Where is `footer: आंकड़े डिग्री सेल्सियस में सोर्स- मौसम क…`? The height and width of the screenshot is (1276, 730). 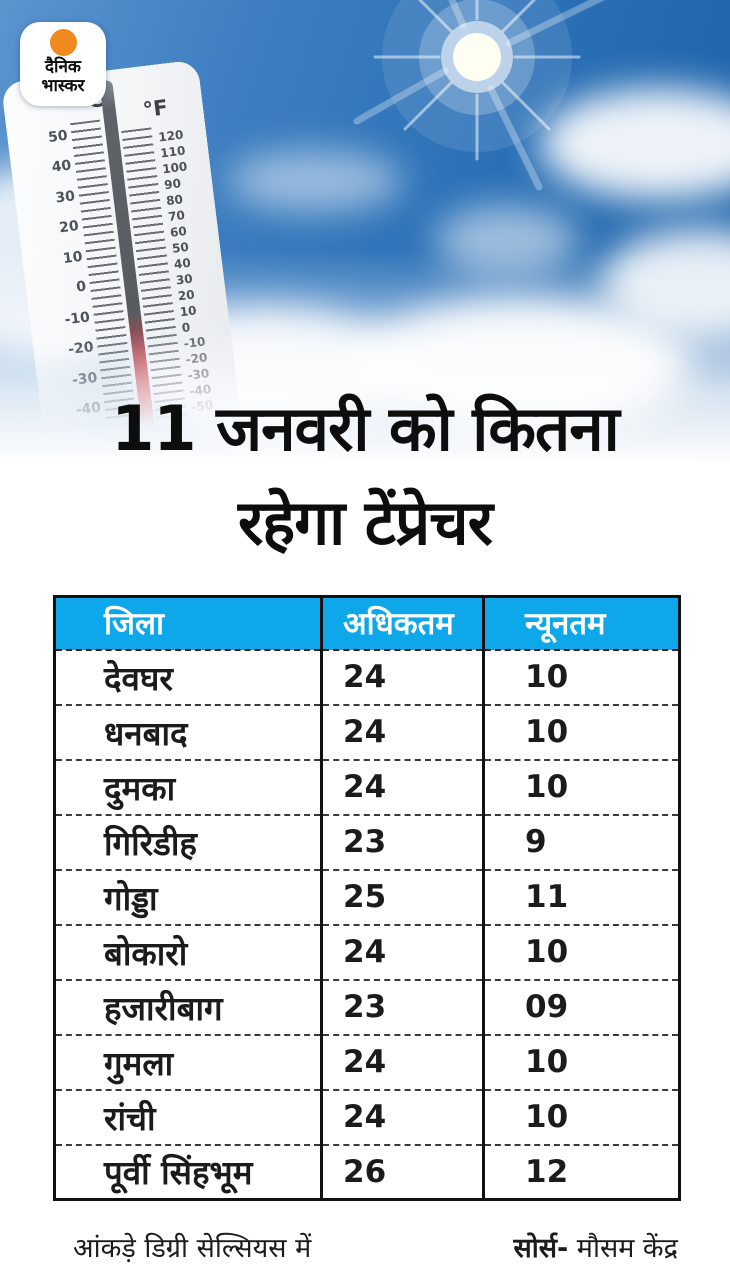
footer: आंकड़े डिग्री सेल्सियस में सोर्स- मौसम क… is located at coordinates (365, 1246).